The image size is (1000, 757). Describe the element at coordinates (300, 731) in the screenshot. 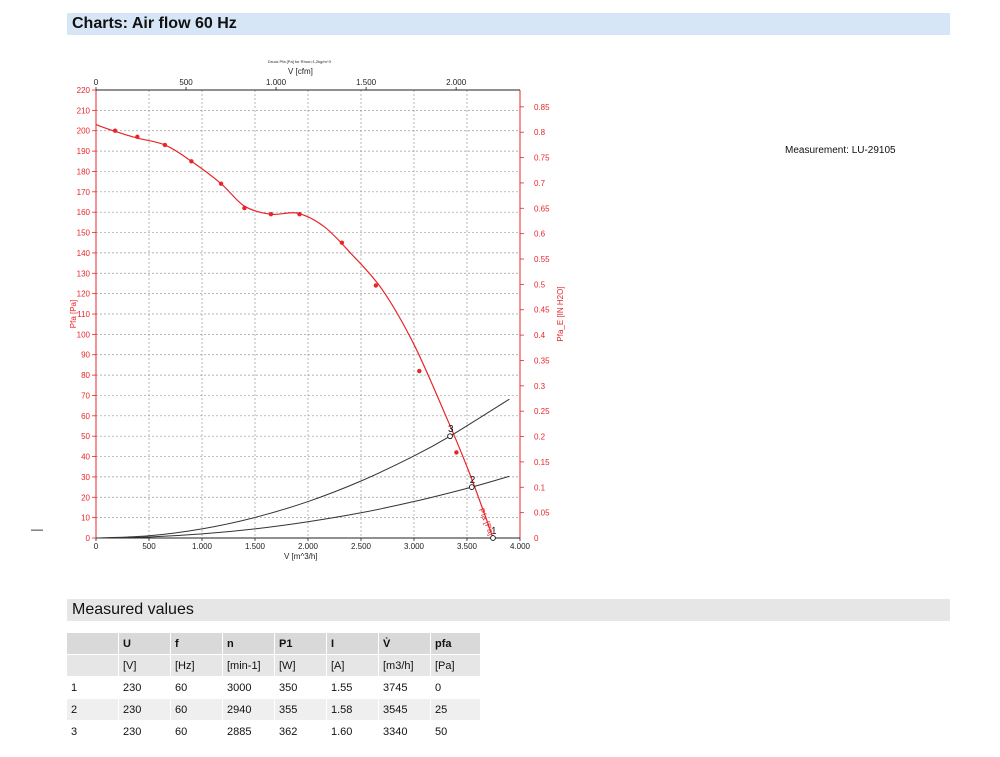

I see `table-cell: 362` at that location.